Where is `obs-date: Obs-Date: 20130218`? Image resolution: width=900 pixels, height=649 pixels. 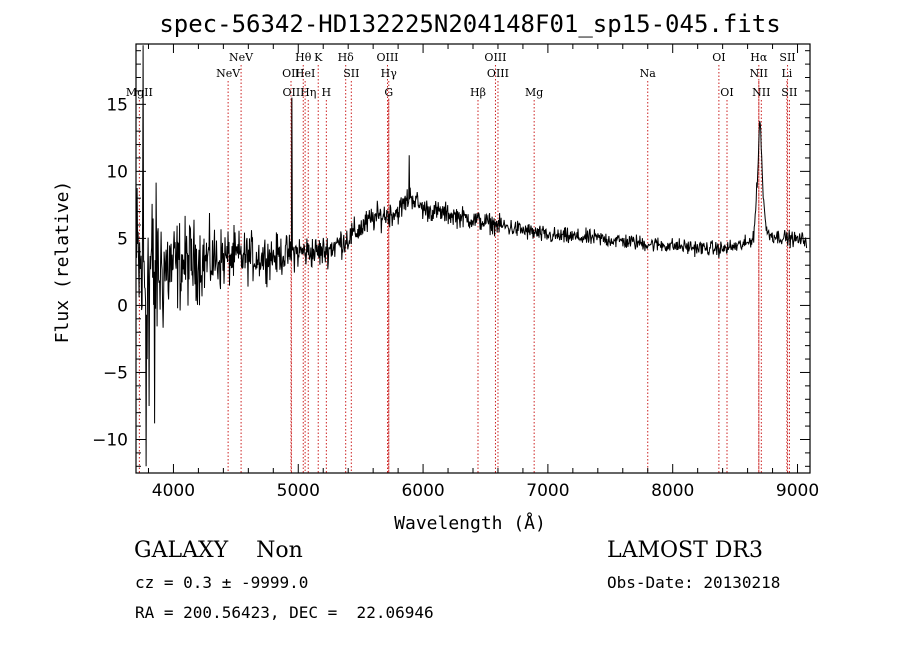 obs-date: Obs-Date: 20130218 is located at coordinates (694, 582).